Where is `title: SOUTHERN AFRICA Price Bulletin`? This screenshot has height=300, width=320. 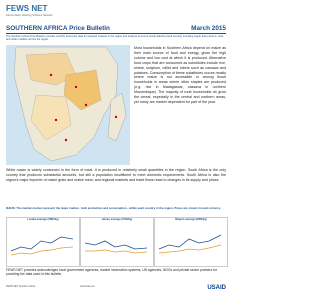 title: SOUTHERN AFRICA Price Bulletin is located at coordinates (58, 28).